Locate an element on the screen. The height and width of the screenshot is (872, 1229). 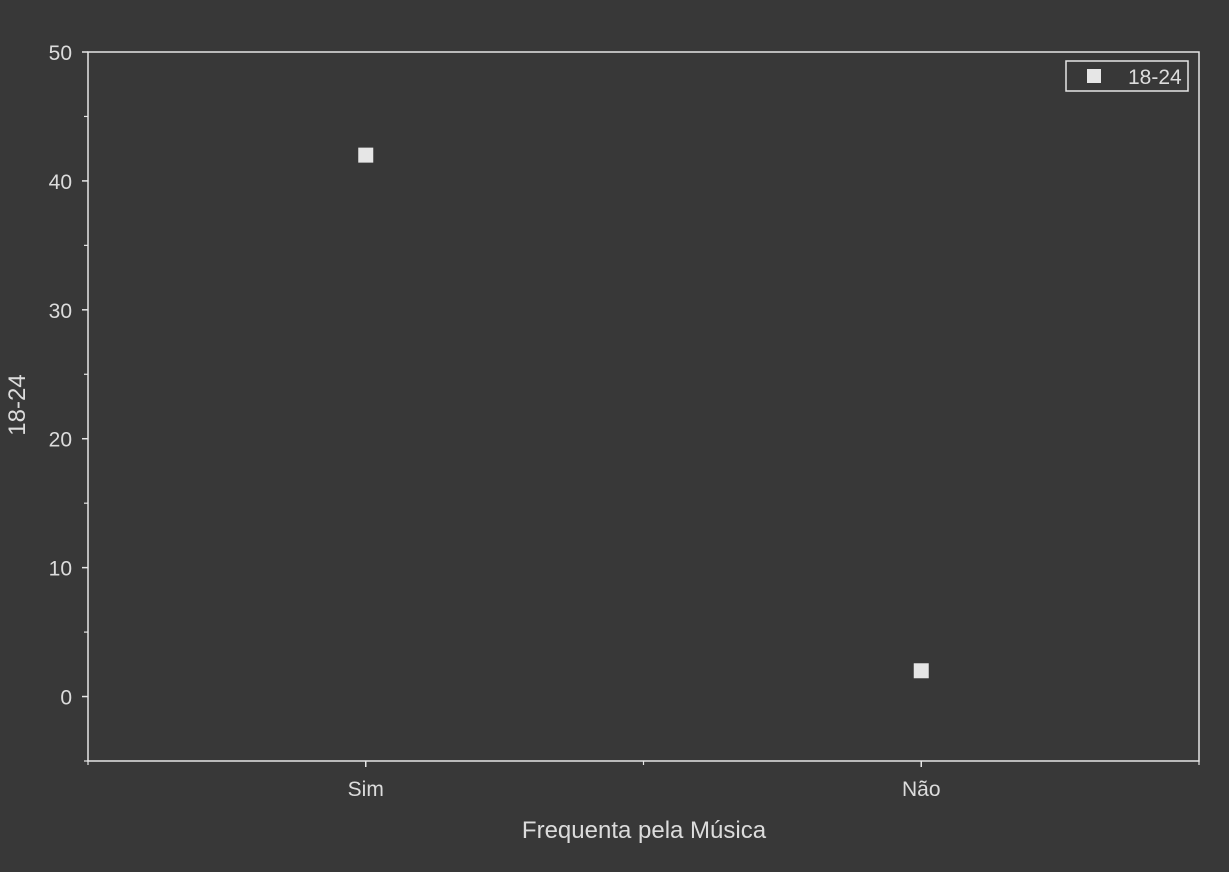
y-tick-label: 30 is located at coordinates (60, 311).